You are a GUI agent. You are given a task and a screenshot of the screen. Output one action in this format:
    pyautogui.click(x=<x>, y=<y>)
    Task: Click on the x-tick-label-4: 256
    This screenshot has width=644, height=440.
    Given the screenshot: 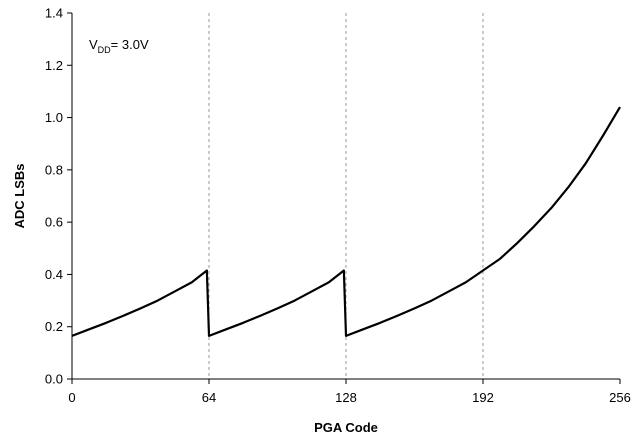 What is the action you would take?
    pyautogui.click(x=620, y=397)
    